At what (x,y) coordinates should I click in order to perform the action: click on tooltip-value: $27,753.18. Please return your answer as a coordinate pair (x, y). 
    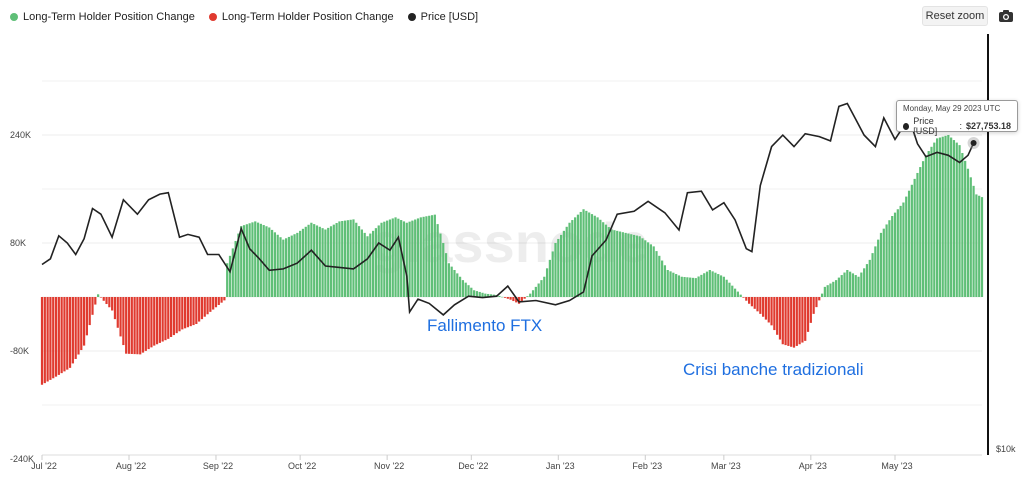
    Looking at the image, I should click on (988, 126).